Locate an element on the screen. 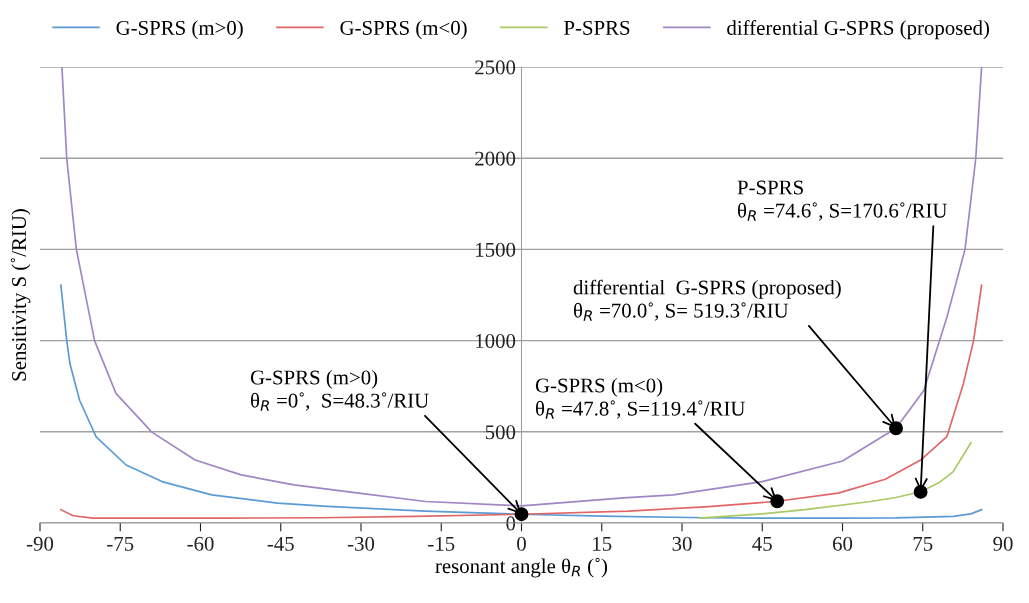 Image resolution: width=1029 pixels, height=603 pixels. legend-label: P-SPRS is located at coordinates (597, 27).